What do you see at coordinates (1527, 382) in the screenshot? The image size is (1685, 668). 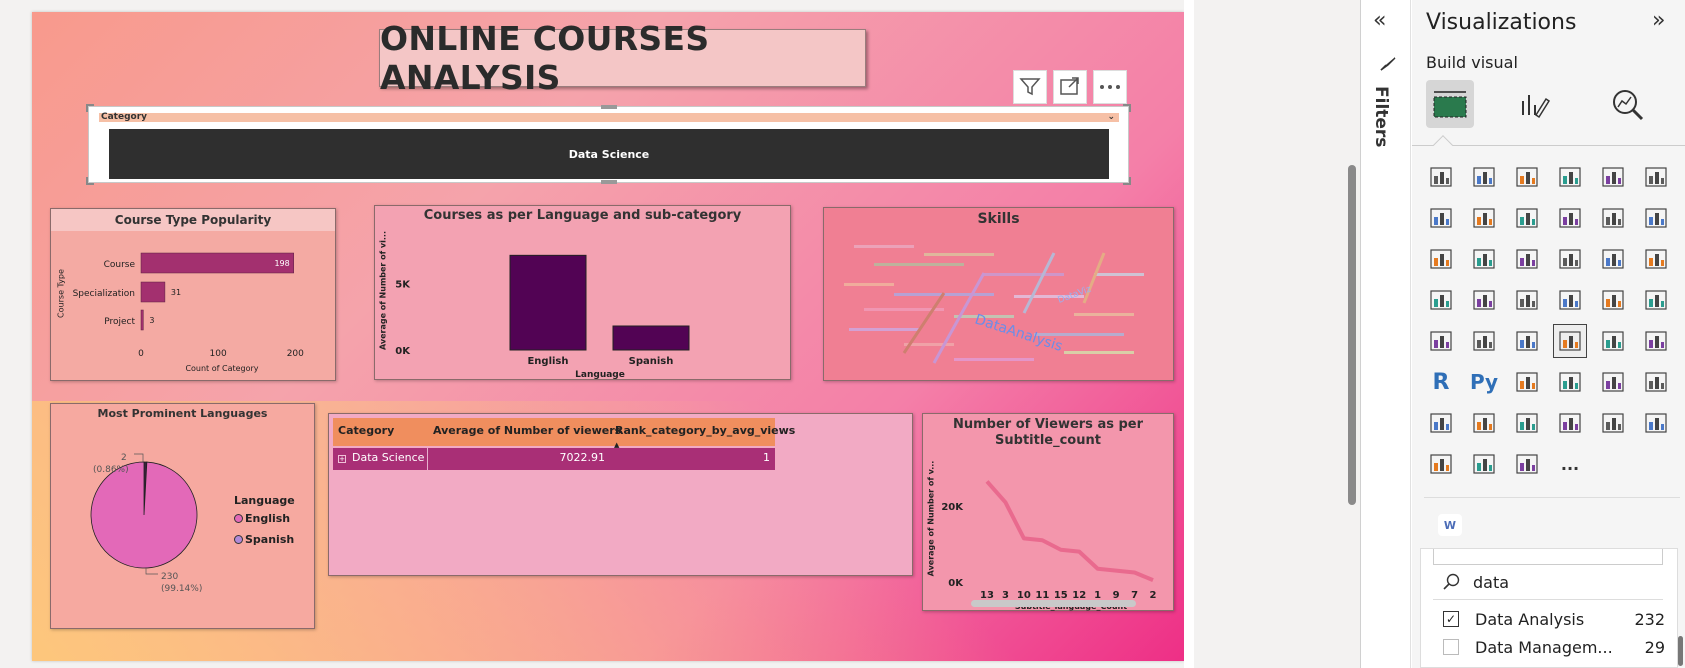 I see `key-influencers-icon` at bounding box center [1527, 382].